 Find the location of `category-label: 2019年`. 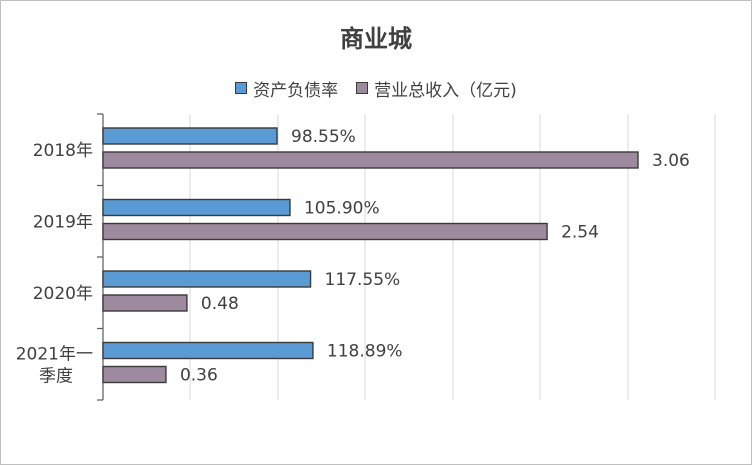

category-label: 2019年 is located at coordinates (63, 222).